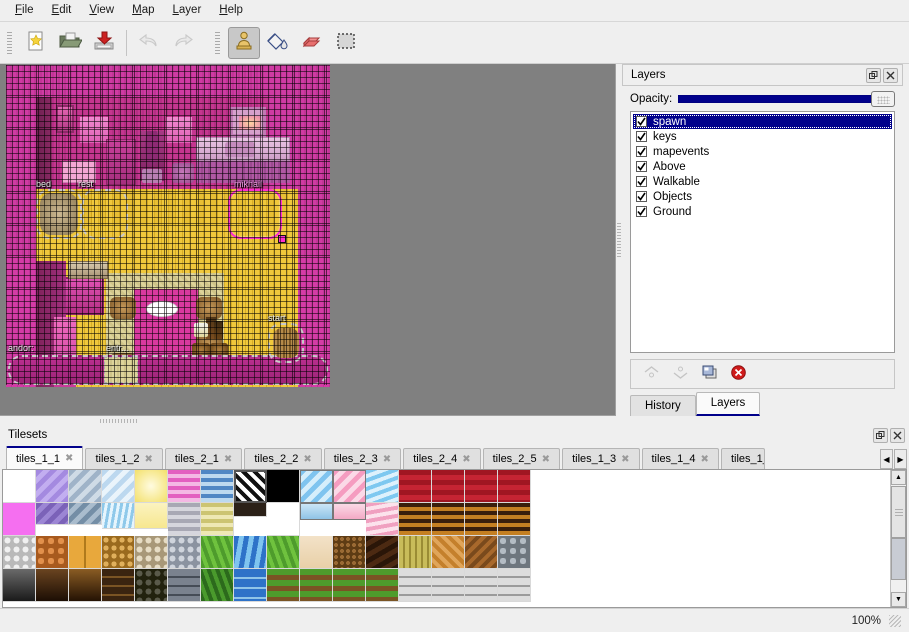 The width and height of the screenshot is (909, 632). What do you see at coordinates (124, 458) in the screenshot?
I see `tileset-tab-tiles_1_2: tiles_1_2 ✖` at bounding box center [124, 458].